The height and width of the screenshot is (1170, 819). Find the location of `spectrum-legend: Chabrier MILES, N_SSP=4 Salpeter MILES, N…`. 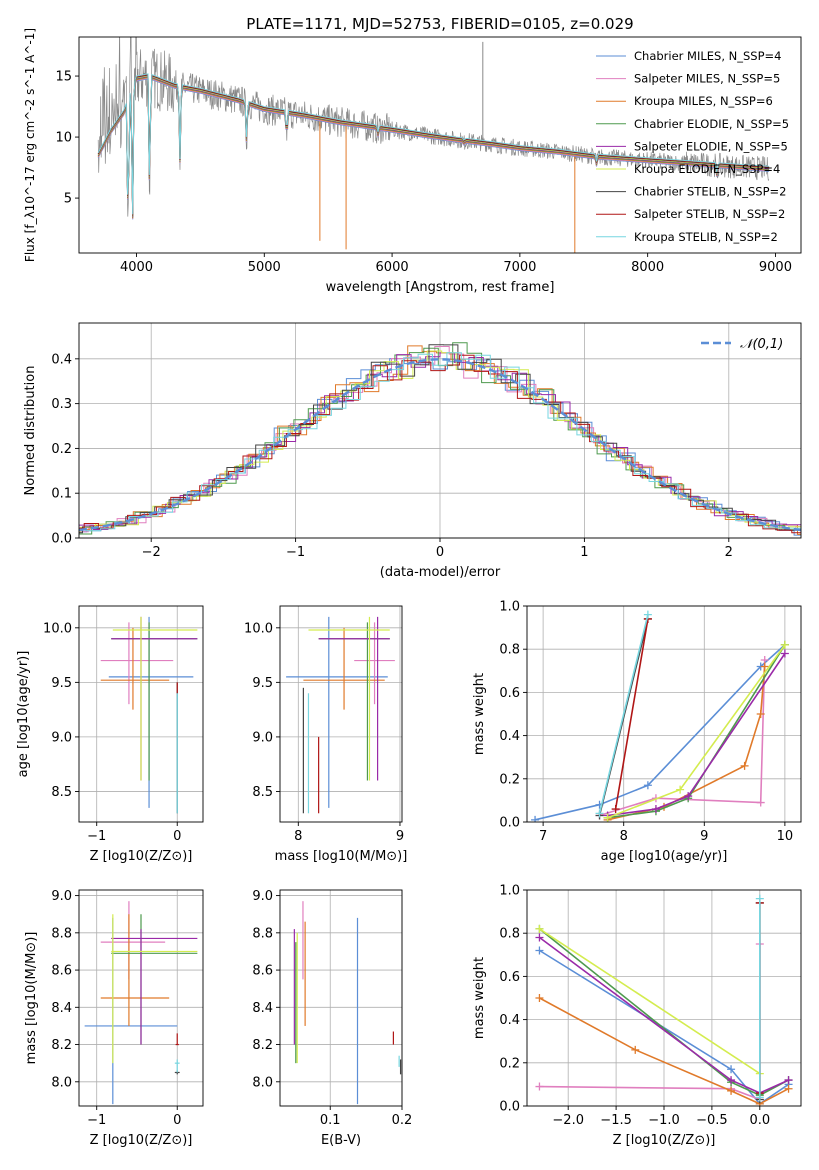

spectrum-legend: Chabrier MILES, N_SSP=4 Salpeter MILES, N… is located at coordinates (692, 146).